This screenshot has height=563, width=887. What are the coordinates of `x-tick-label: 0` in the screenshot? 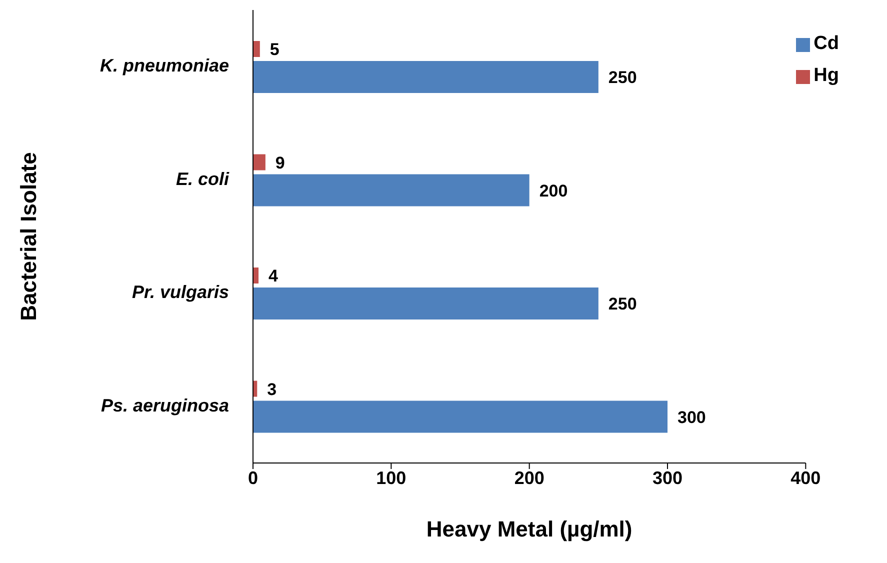 It's located at (253, 478).